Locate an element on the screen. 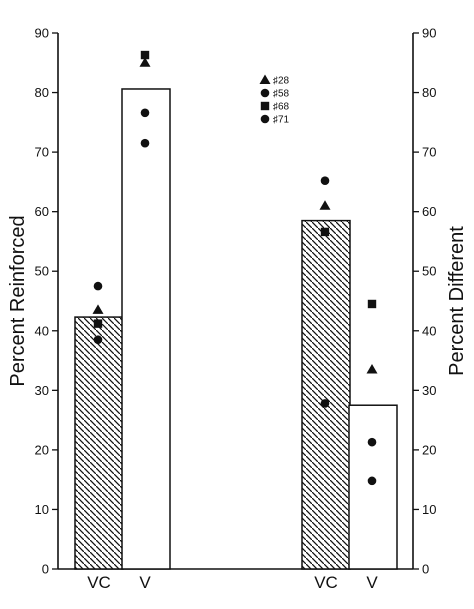 The image size is (474, 609). legend-label: ♯71 is located at coordinates (281, 120).